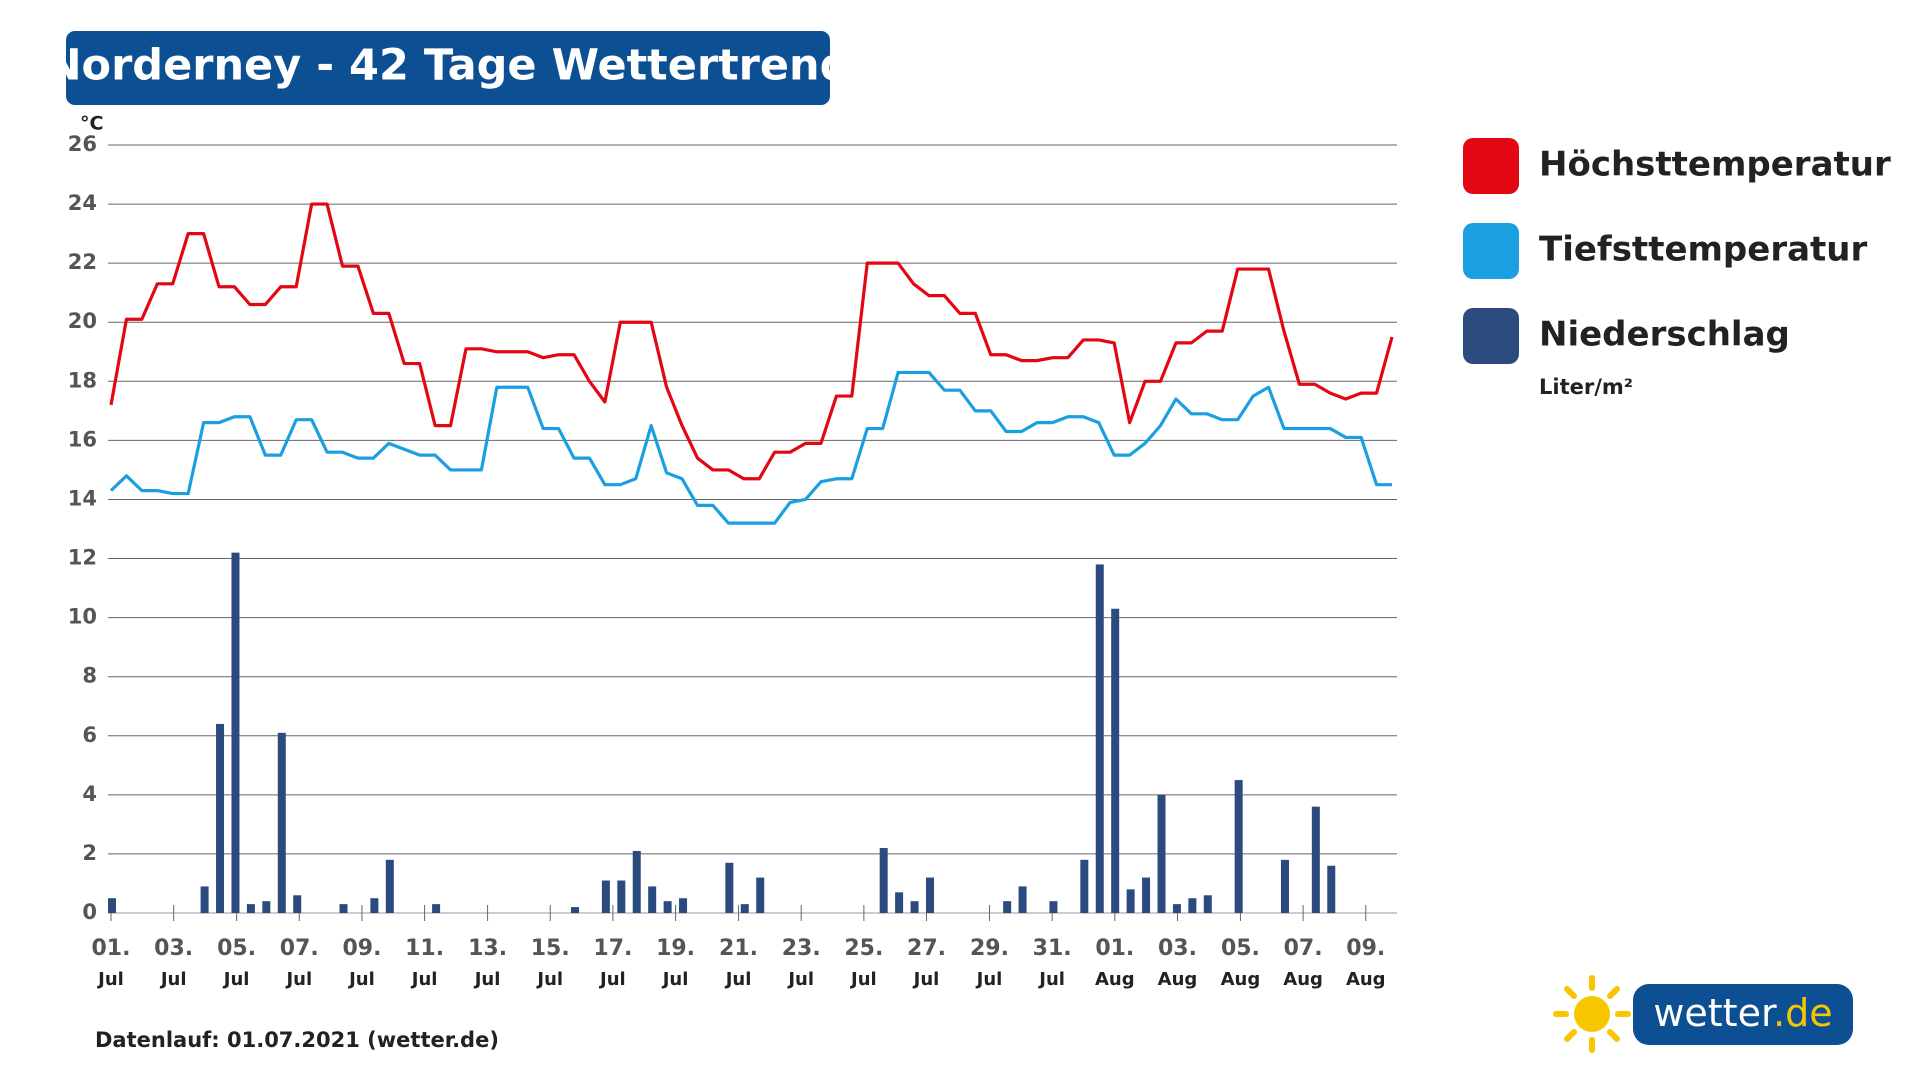 This screenshot has width=1918, height=1079. What do you see at coordinates (801, 948) in the screenshot?
I see `x-tick-label-part: 23.` at bounding box center [801, 948].